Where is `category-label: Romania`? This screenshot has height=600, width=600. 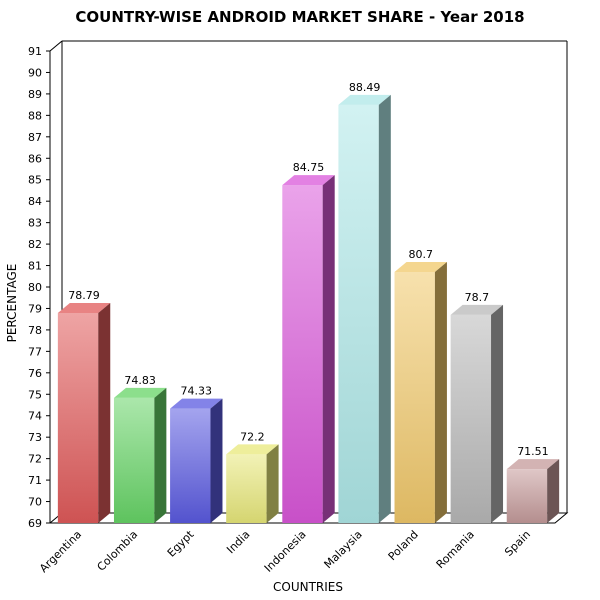 category-label: Romania is located at coordinates (455, 549).